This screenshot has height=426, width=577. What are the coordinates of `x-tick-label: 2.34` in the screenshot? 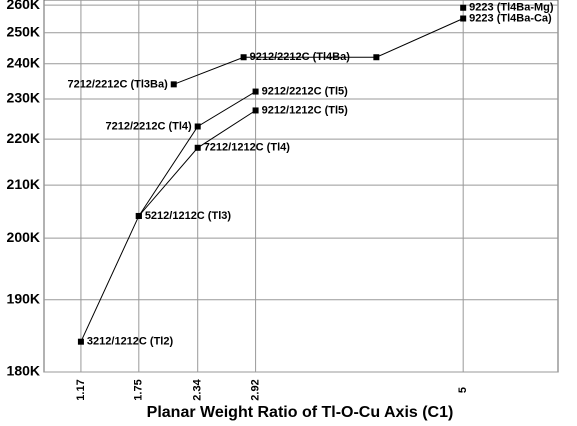 It's located at (198, 389).